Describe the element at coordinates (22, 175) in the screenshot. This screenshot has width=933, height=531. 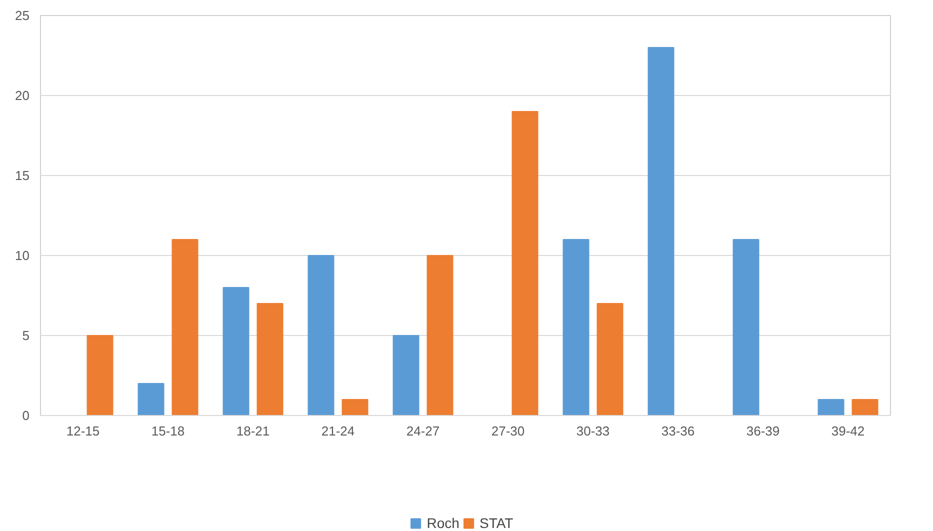
I see `y-tick-label: 15` at that location.